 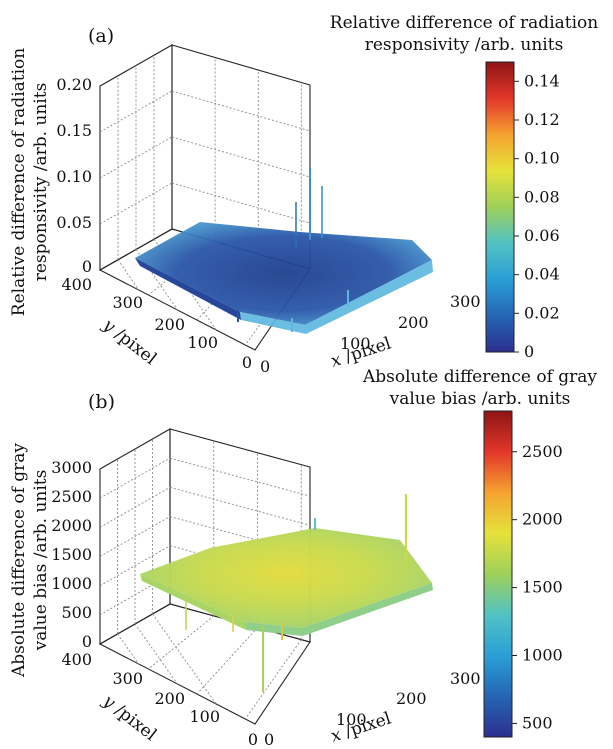 I want to click on colorbar-tick-label: 2000, so click(x=542, y=519).